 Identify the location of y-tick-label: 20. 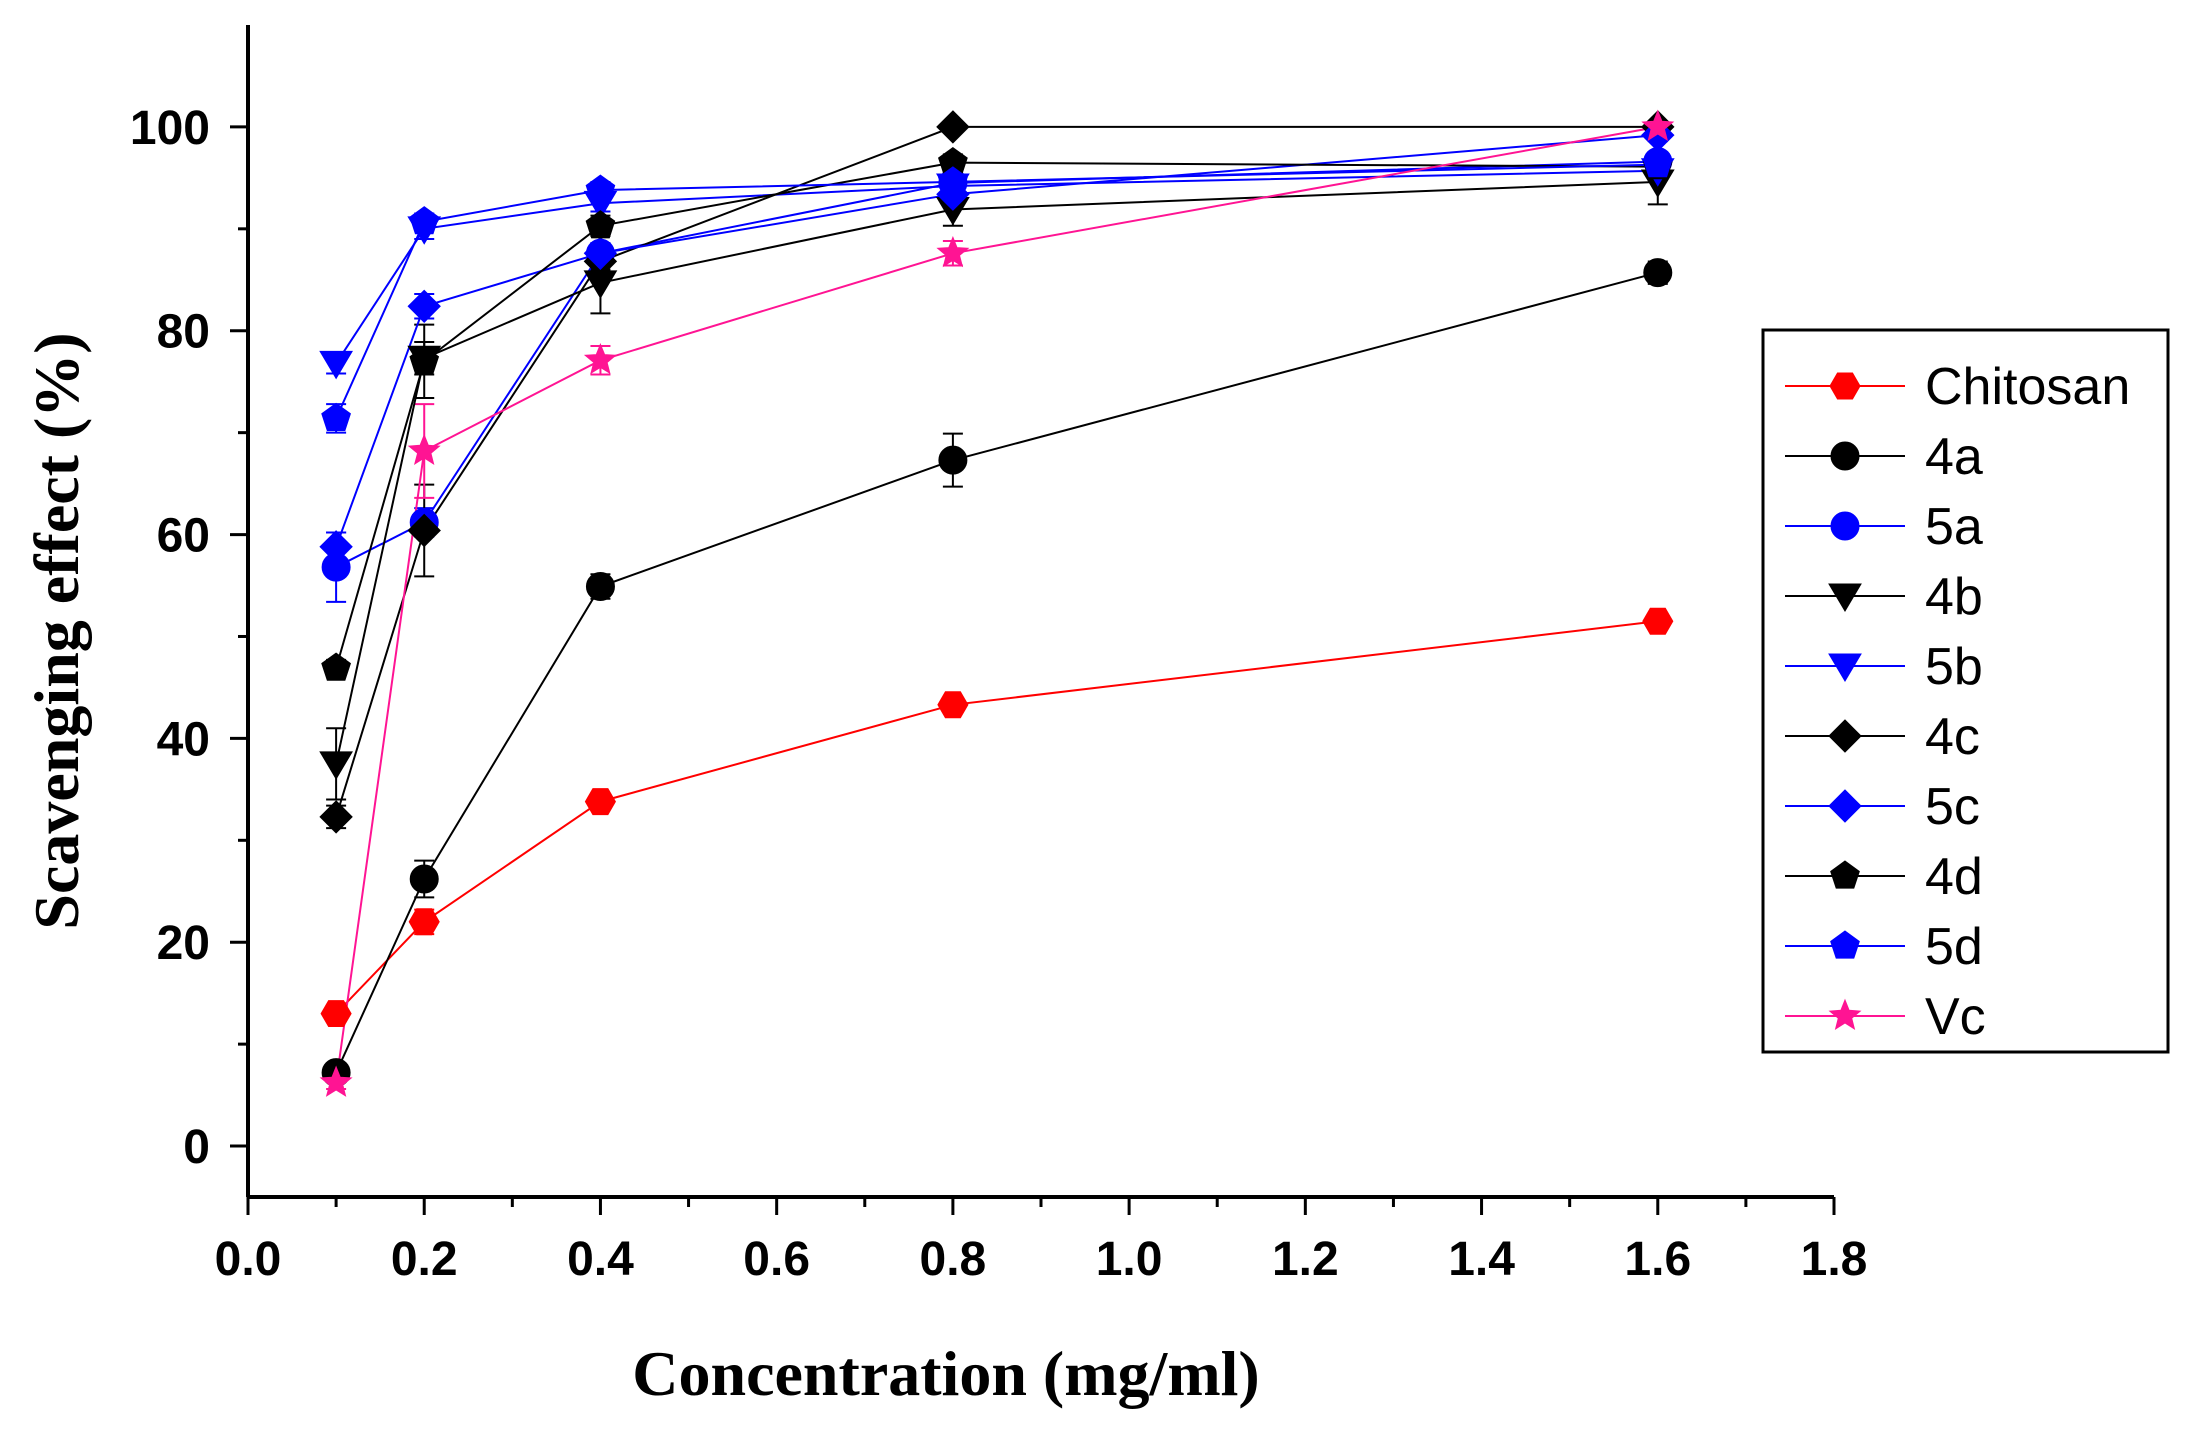
(183, 943).